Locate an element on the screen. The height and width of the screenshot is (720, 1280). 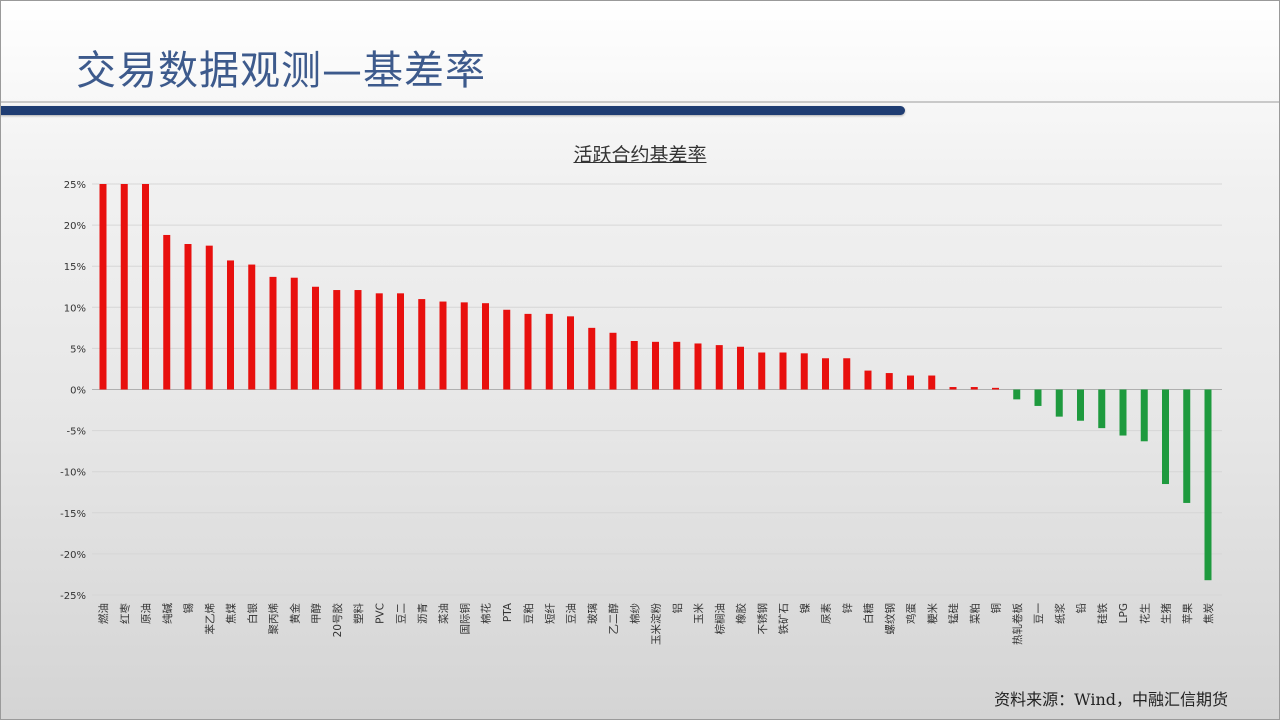
x-tick-label: 硅铁 is located at coordinates (1102, 613).